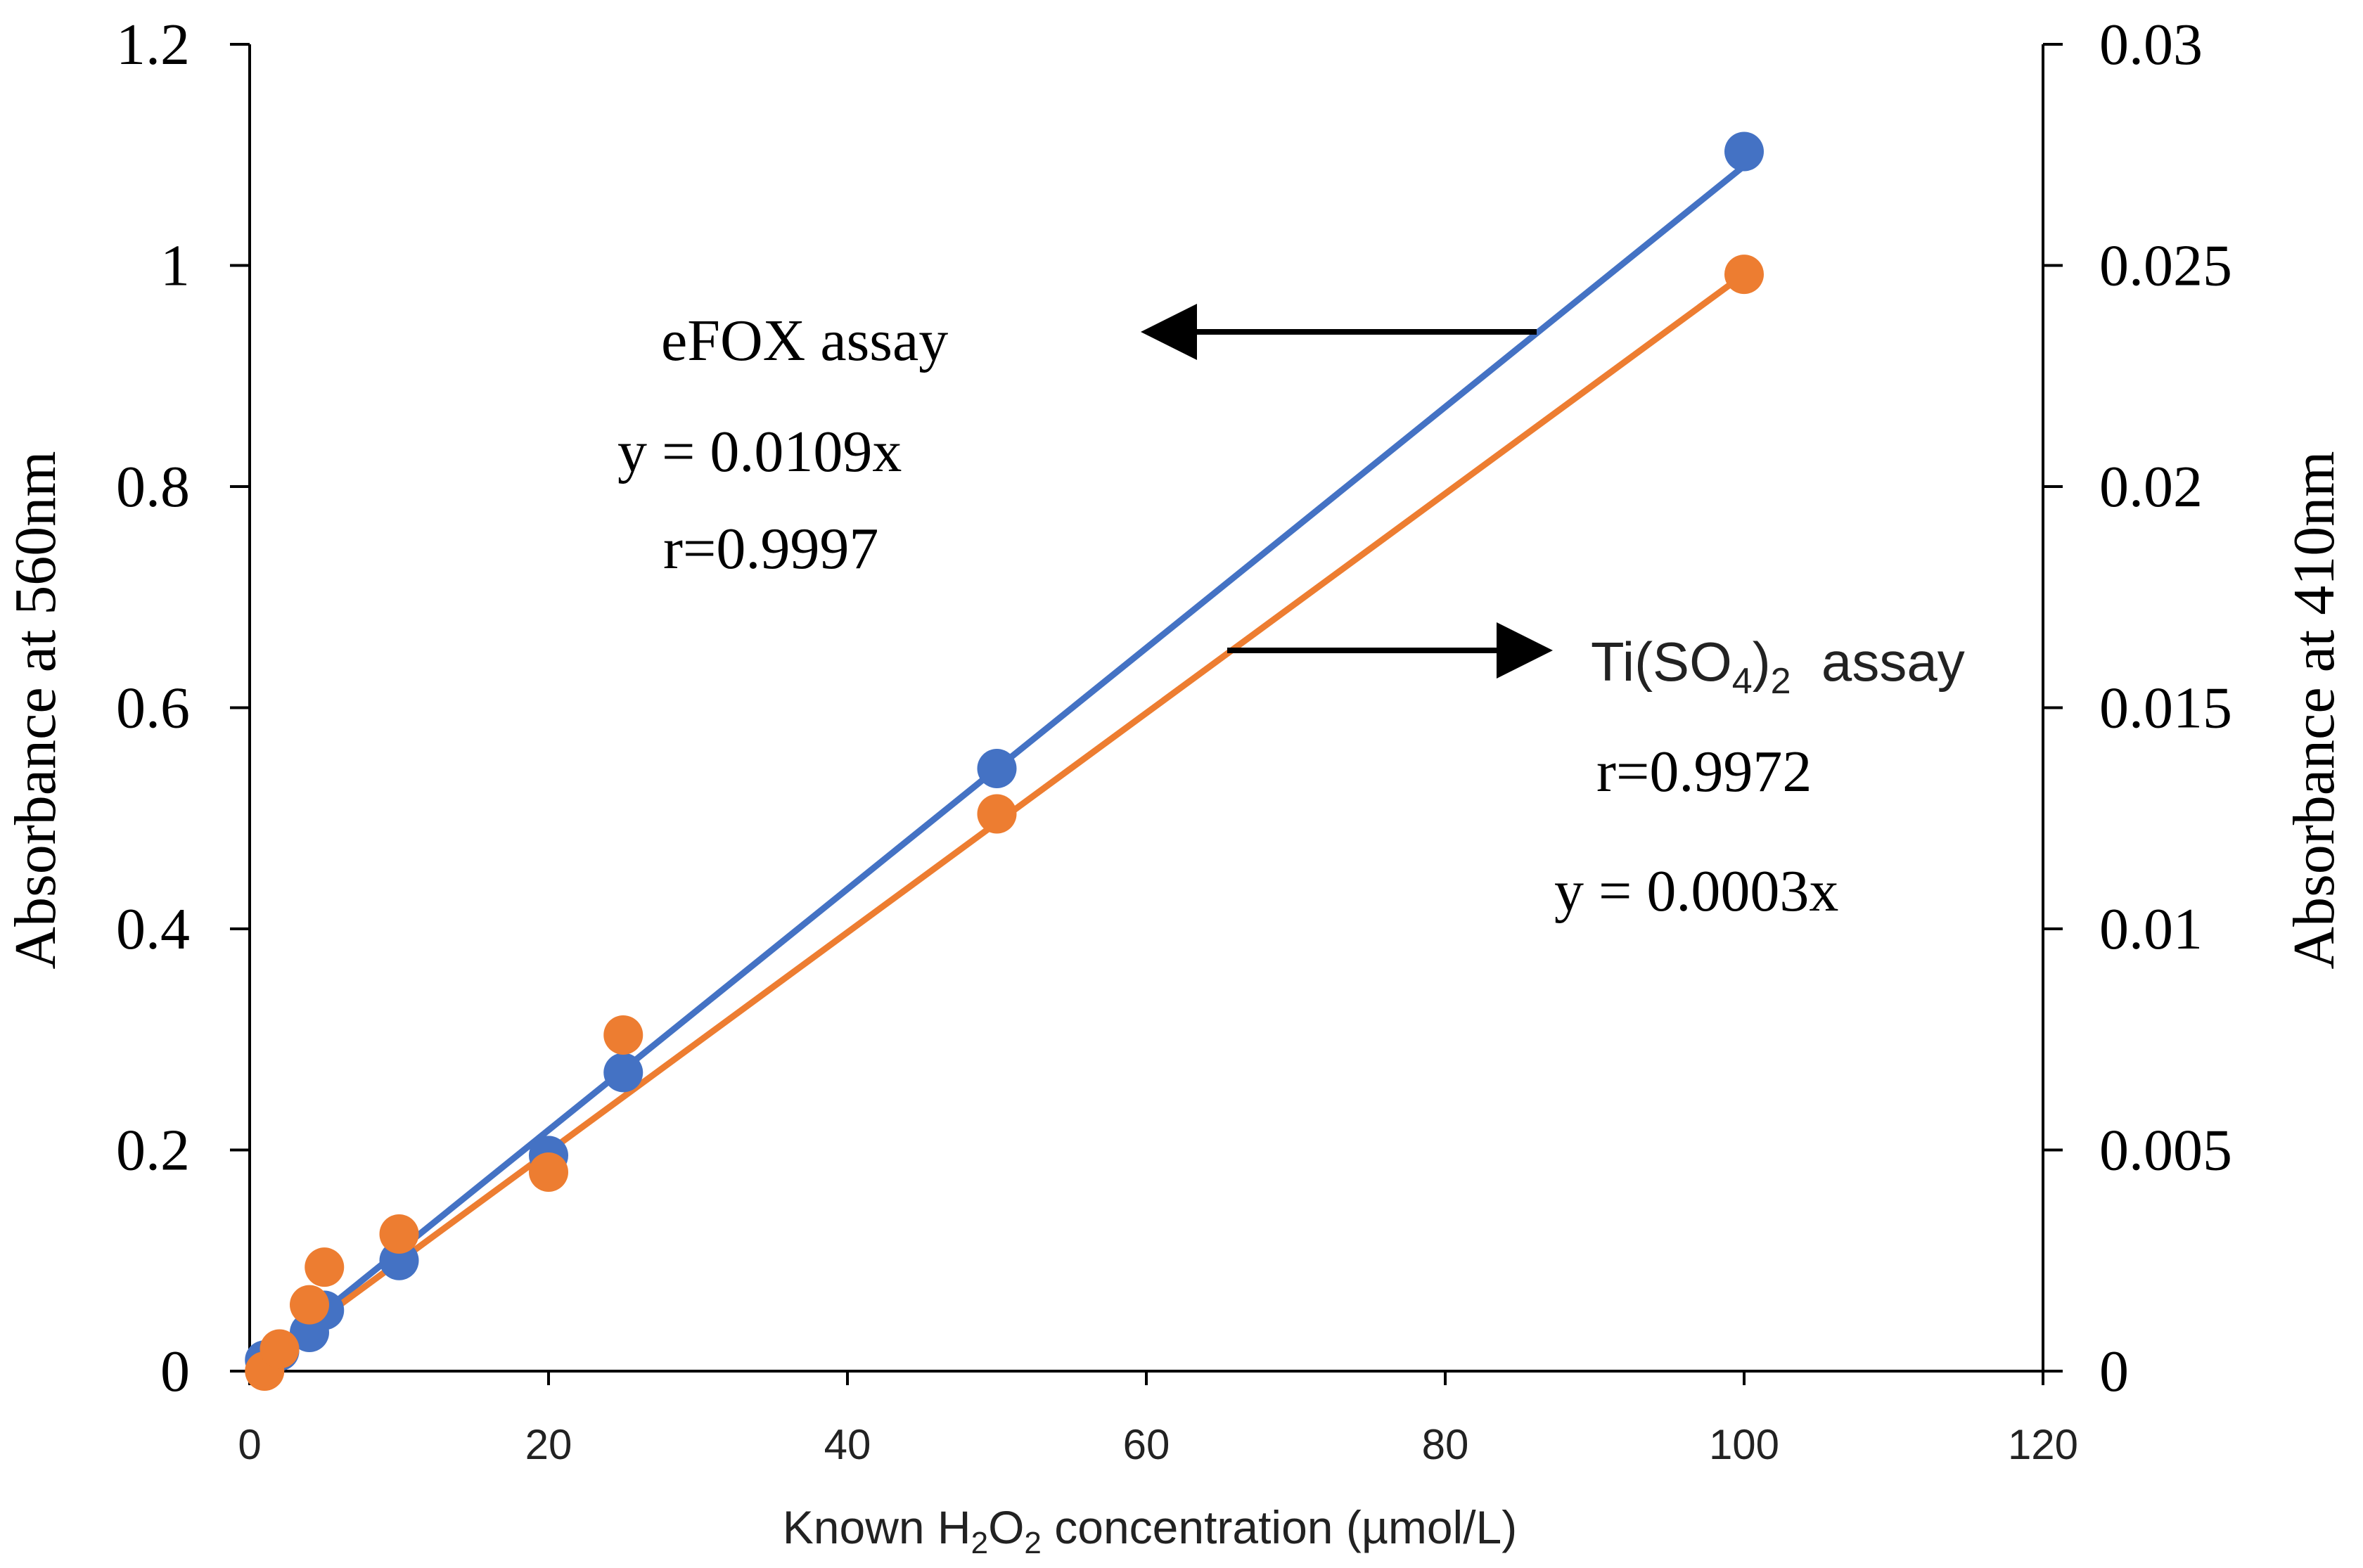 Image resolution: width=2363 pixels, height=1568 pixels. Describe the element at coordinates (1662, 662) in the screenshot. I see `ti-title-pre: Ti(SO` at that location.